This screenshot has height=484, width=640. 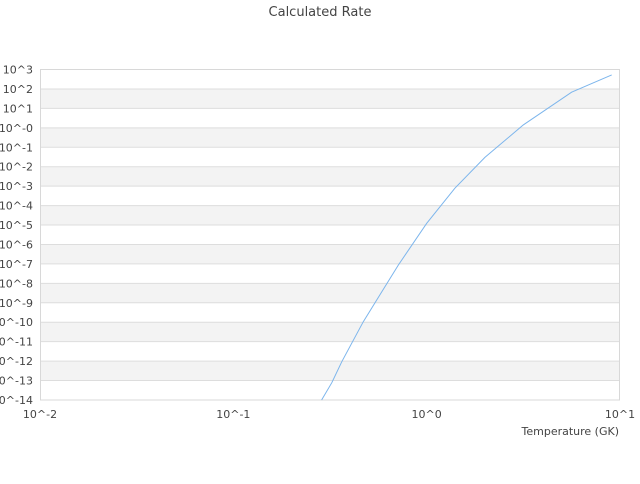 I want to click on y-tick-label: 10^-4, so click(x=16, y=206).